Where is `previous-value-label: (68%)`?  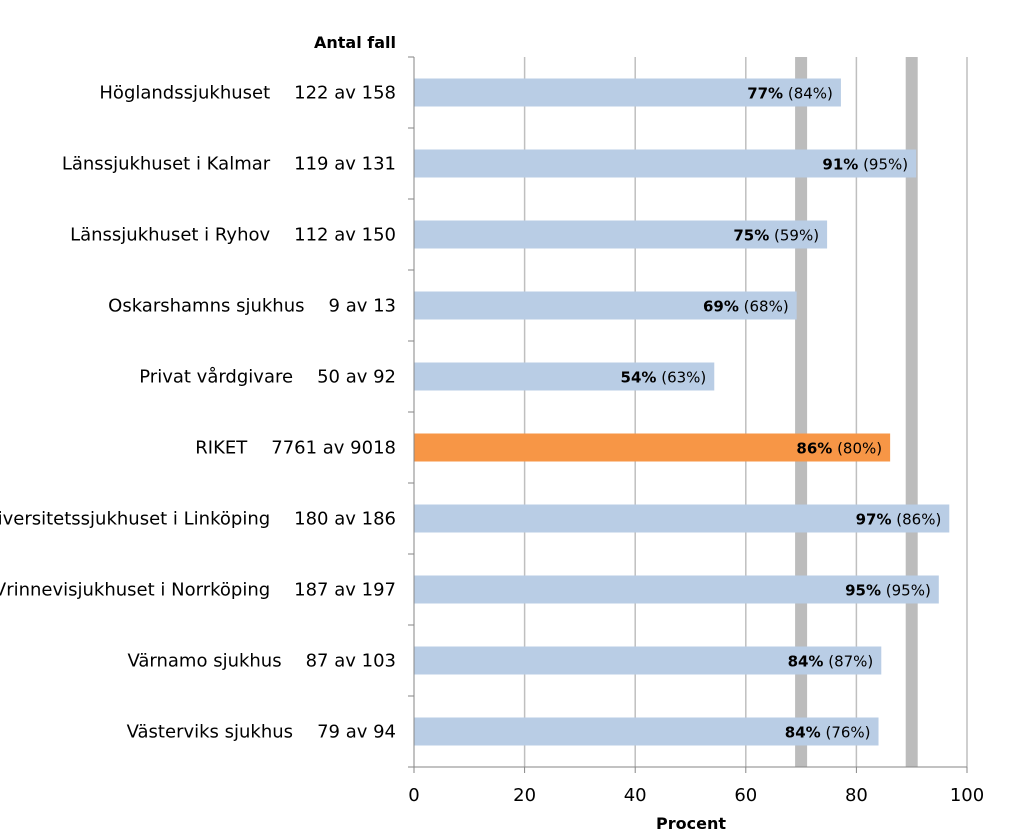
previous-value-label: (68%) is located at coordinates (764, 307).